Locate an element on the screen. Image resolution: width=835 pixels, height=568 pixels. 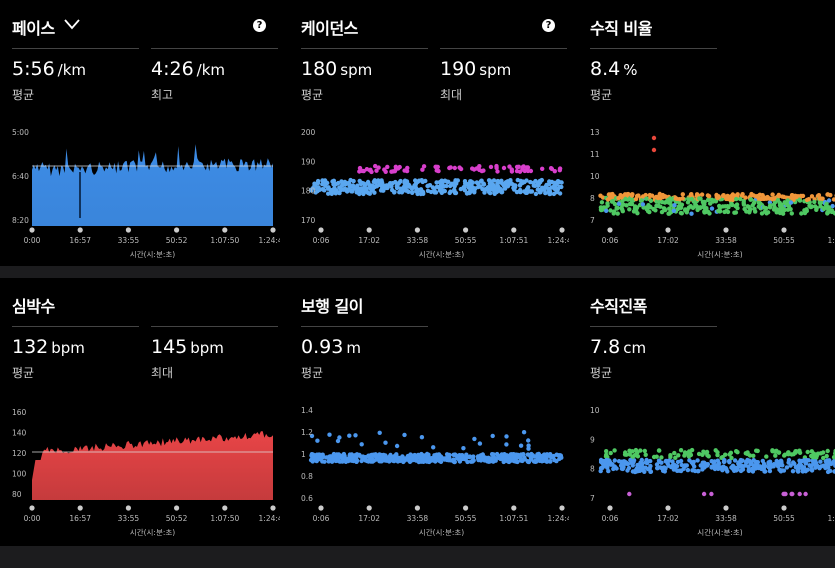
stat-label: 평균 is located at coordinates (23, 95).